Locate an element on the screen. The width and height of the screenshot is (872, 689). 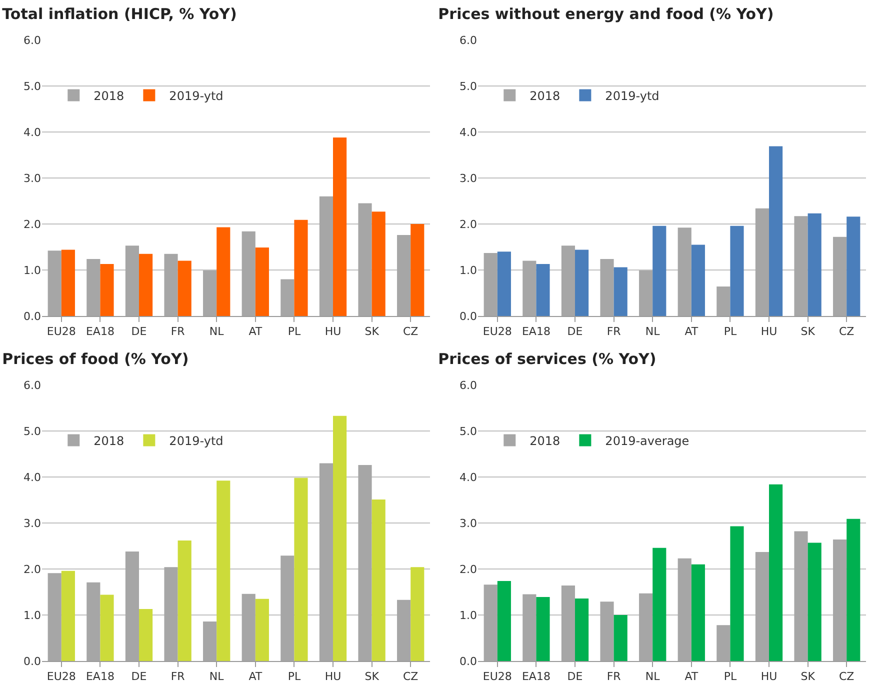
x-tick-label: FR is located at coordinates (614, 331).